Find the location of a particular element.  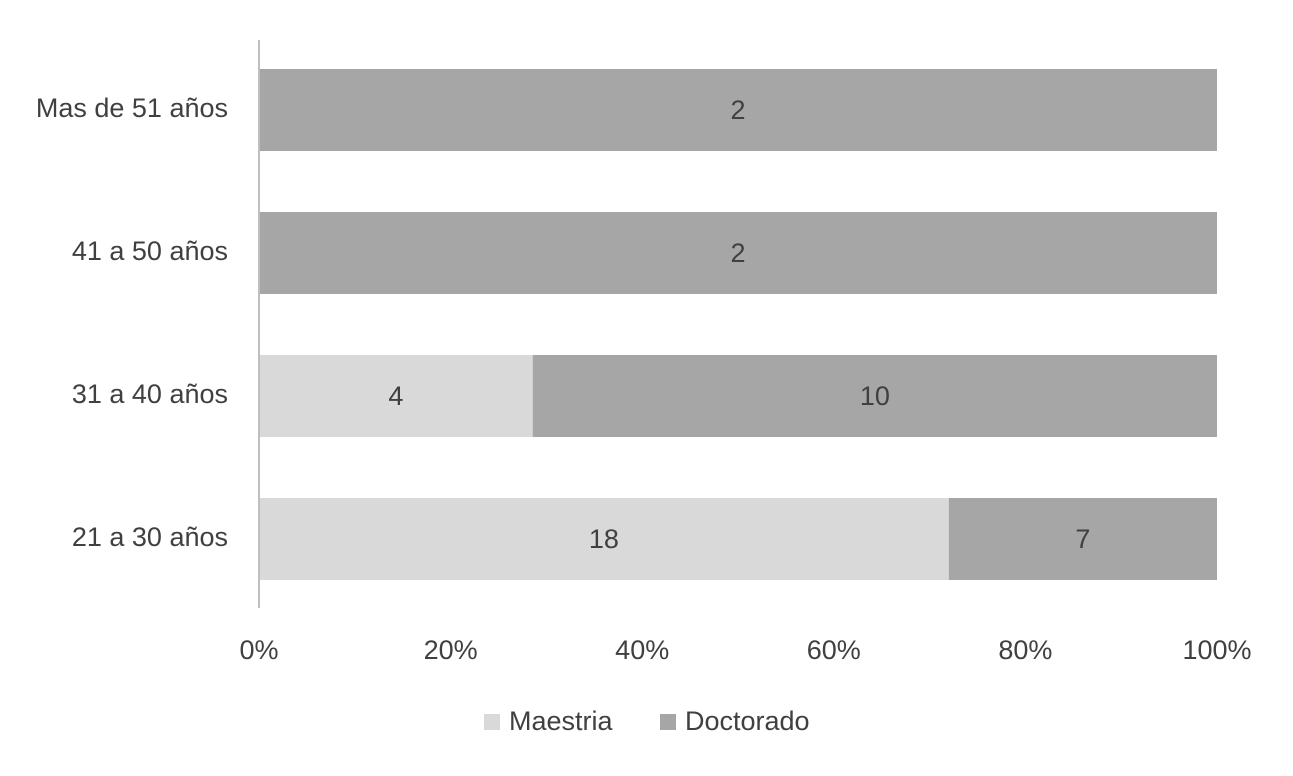

legend-label: Maestria is located at coordinates (561, 721).